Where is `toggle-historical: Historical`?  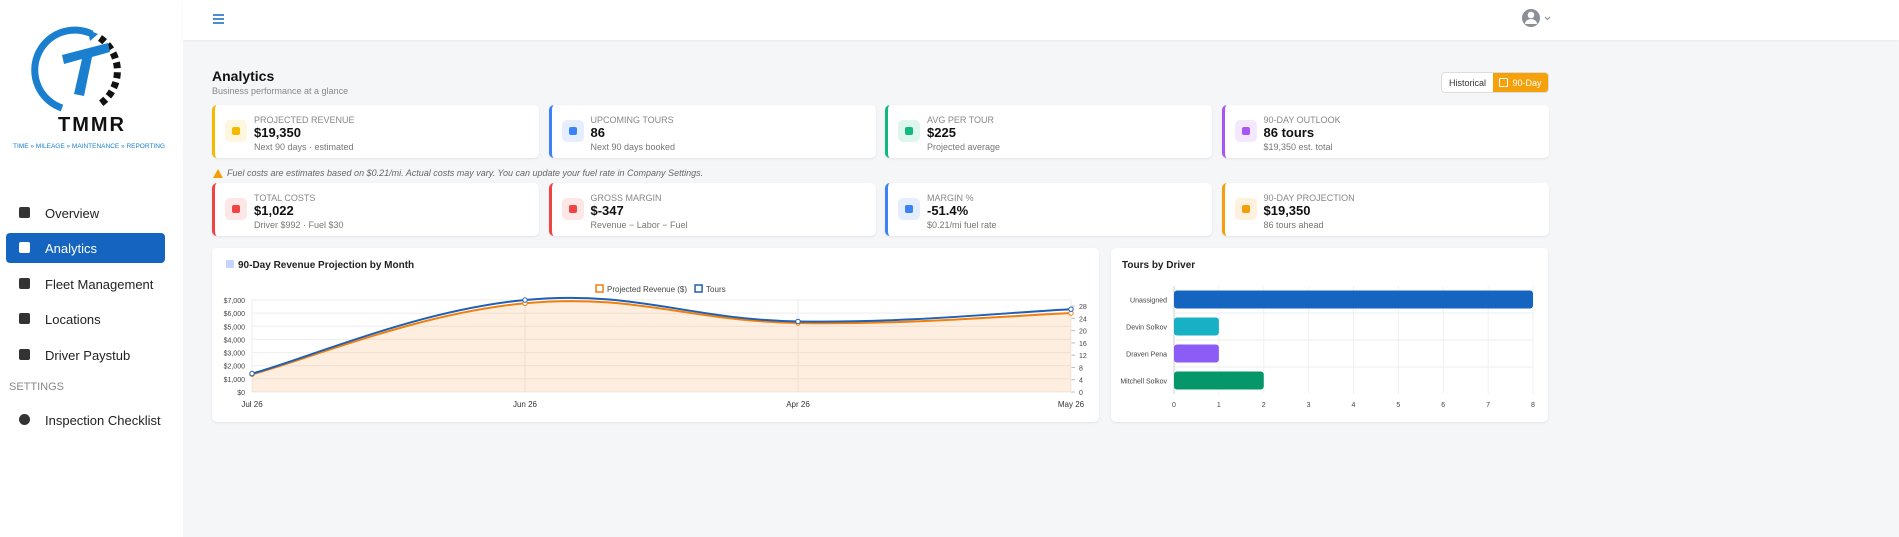
toggle-historical: Historical is located at coordinates (1467, 82).